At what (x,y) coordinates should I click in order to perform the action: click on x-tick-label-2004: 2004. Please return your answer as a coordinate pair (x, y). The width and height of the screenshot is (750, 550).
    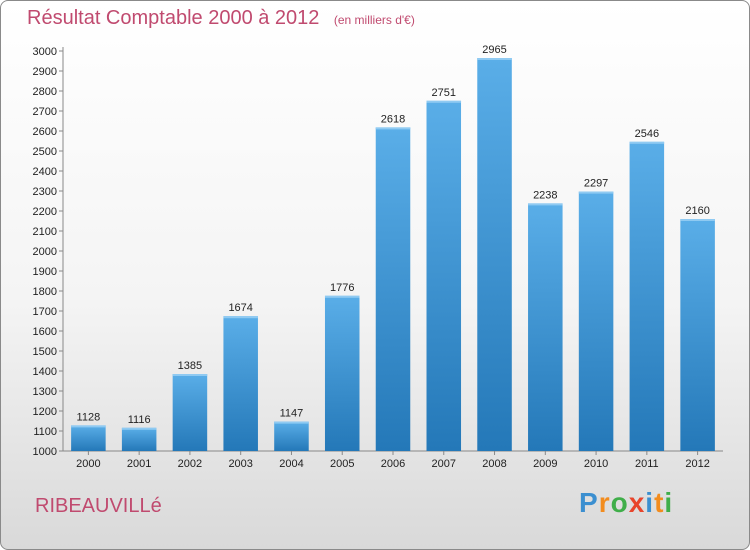
    Looking at the image, I should click on (291, 464).